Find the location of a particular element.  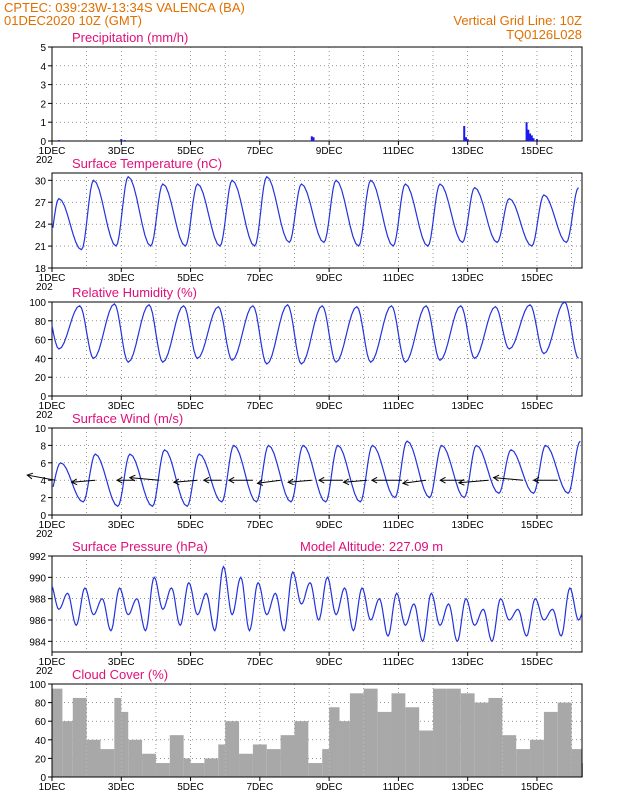

station-header: CPTEC: 039:23W-13:34S VALENCA (BA) is located at coordinates (124, 7).